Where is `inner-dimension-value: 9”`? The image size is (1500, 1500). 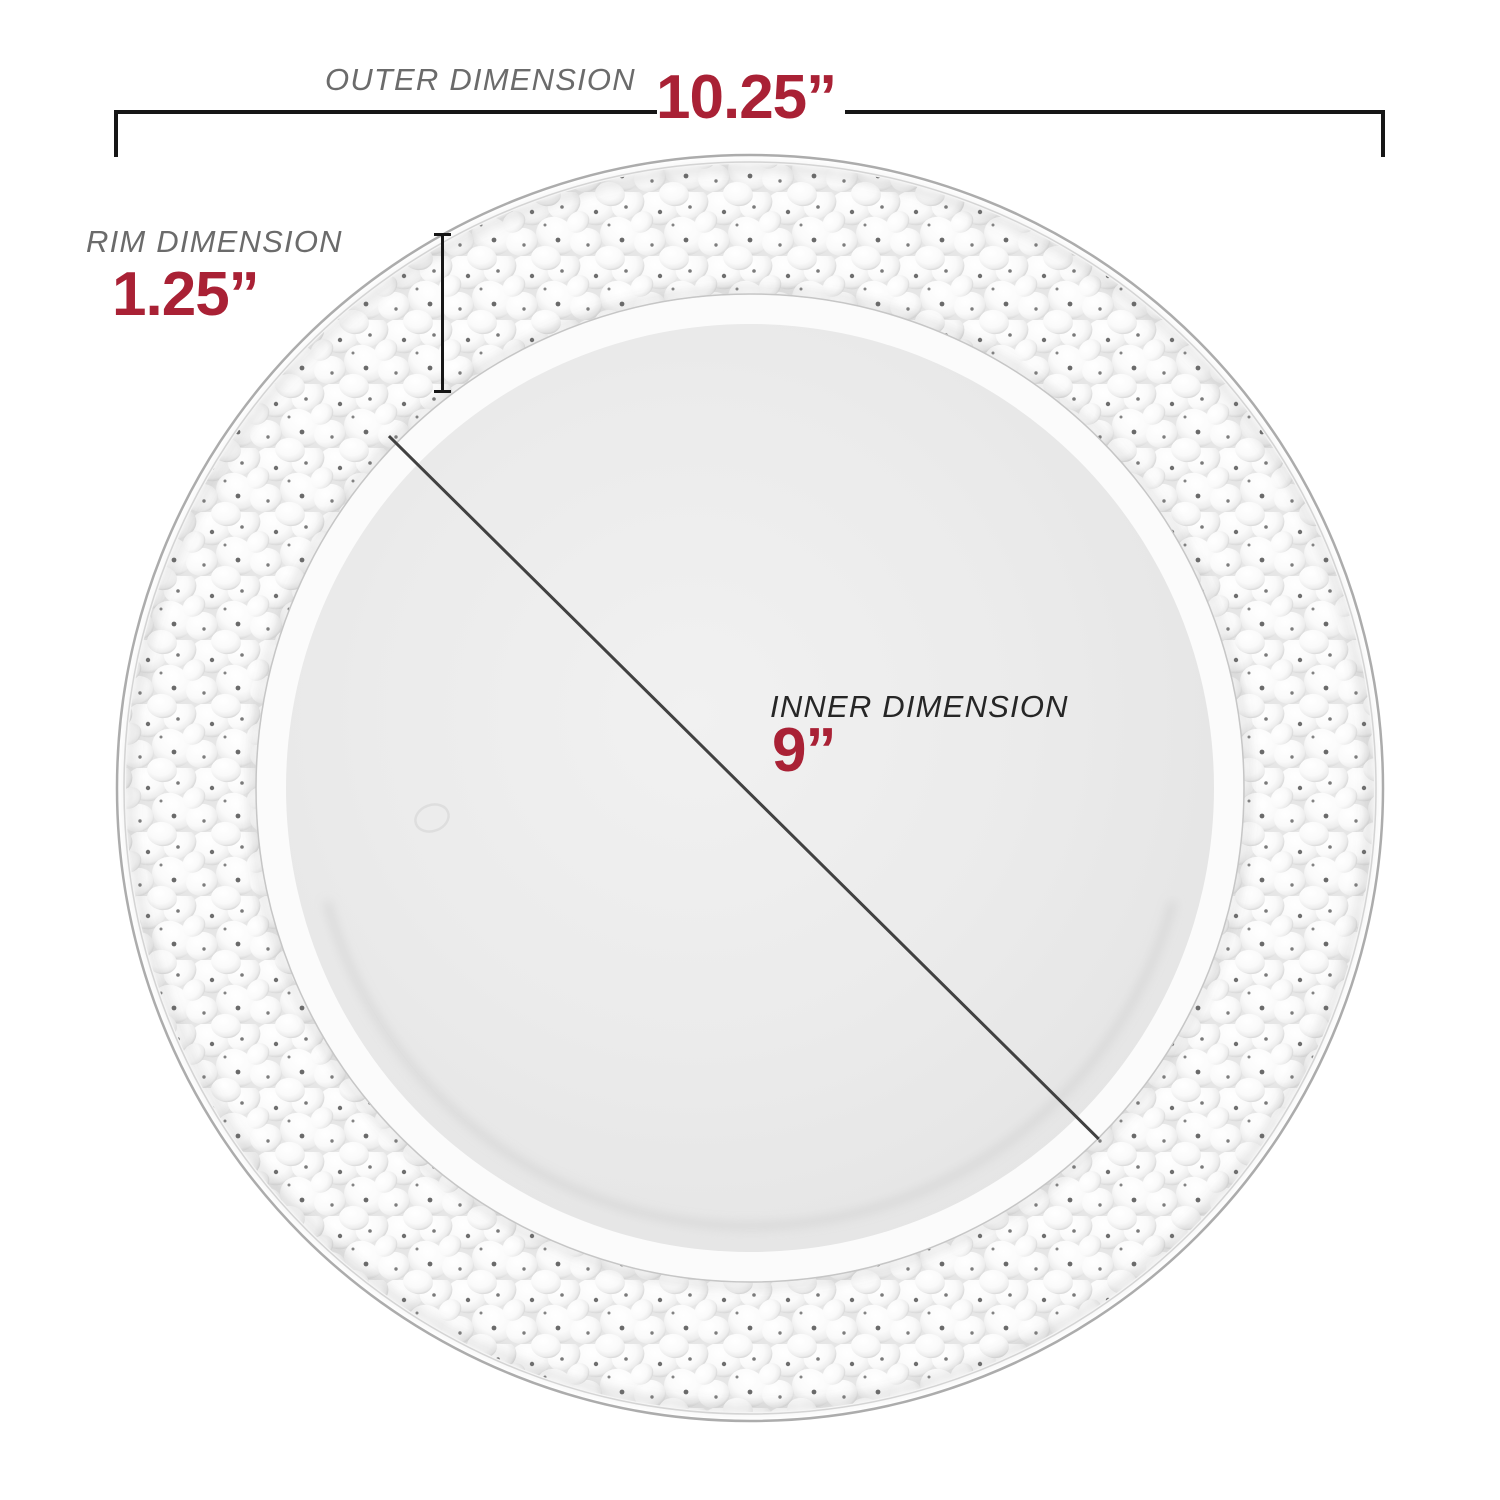 inner-dimension-value: 9” is located at coordinates (804, 750).